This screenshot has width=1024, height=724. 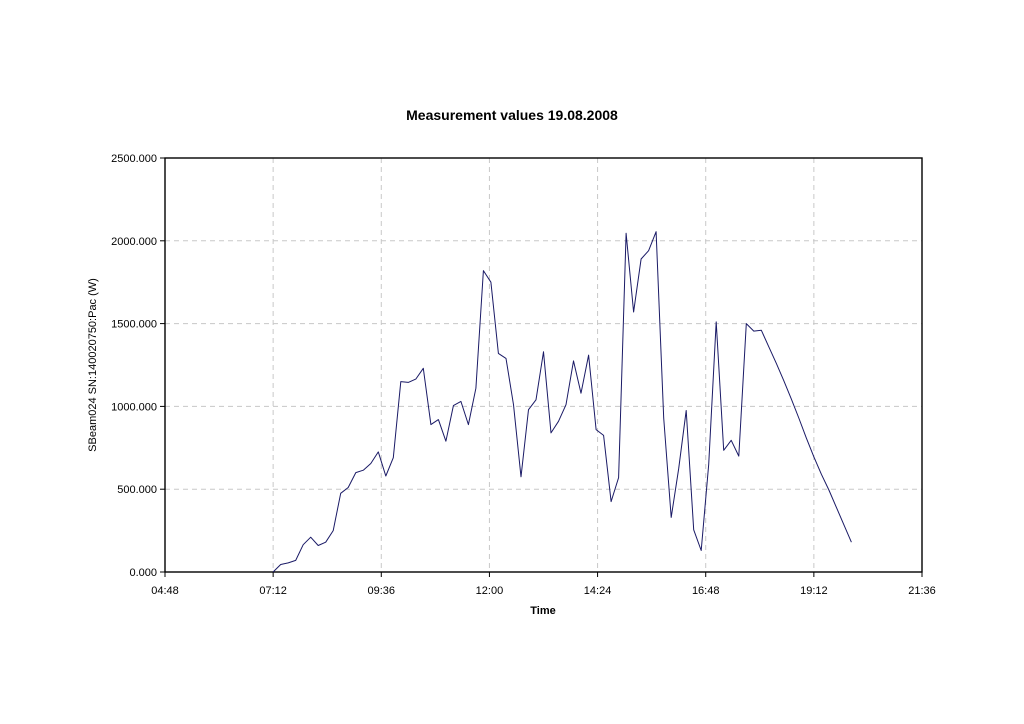 What do you see at coordinates (382, 591) in the screenshot?
I see `x-tick-label: 09:36` at bounding box center [382, 591].